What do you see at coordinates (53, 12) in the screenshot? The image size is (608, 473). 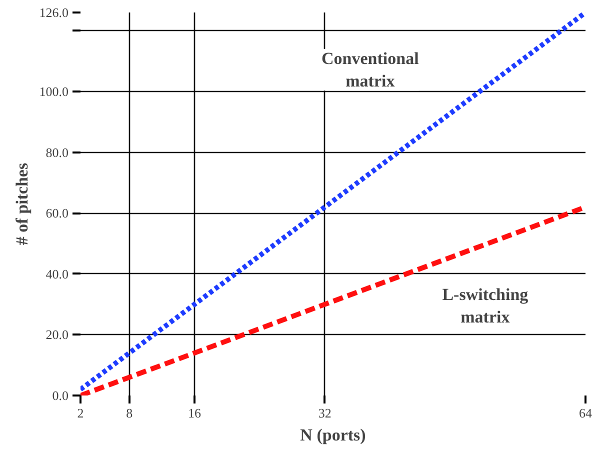 I see `y-tick-label: 126.0` at bounding box center [53, 12].